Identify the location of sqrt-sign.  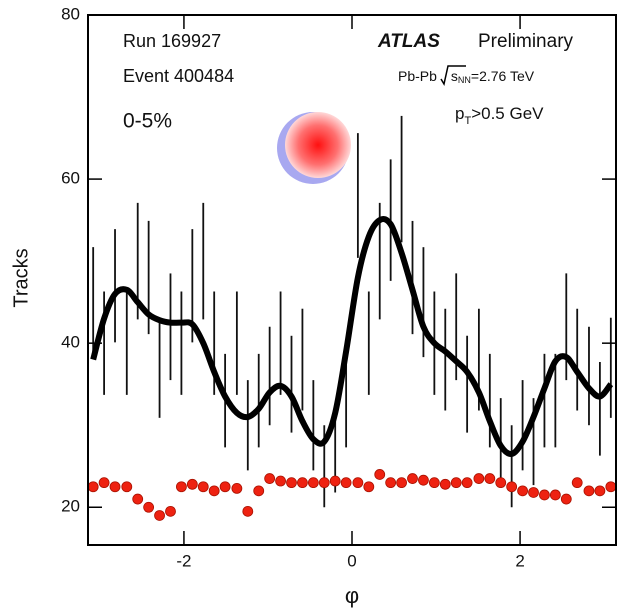
(453, 75).